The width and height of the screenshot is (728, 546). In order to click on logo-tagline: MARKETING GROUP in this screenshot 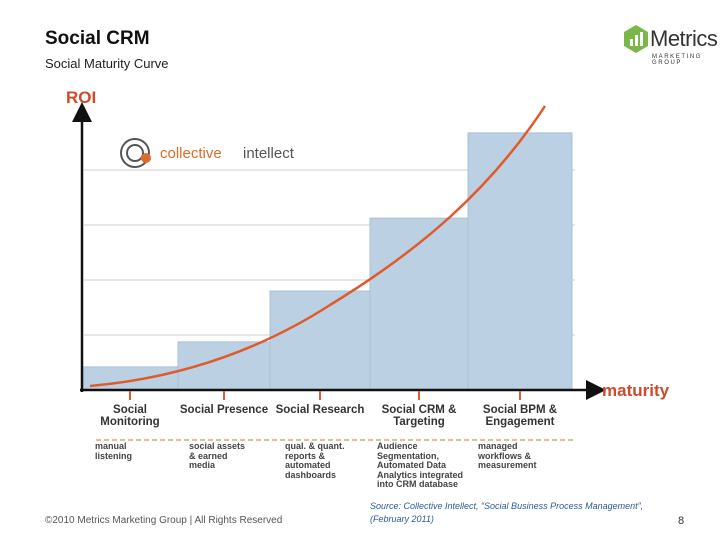, I will do `click(677, 60)`.